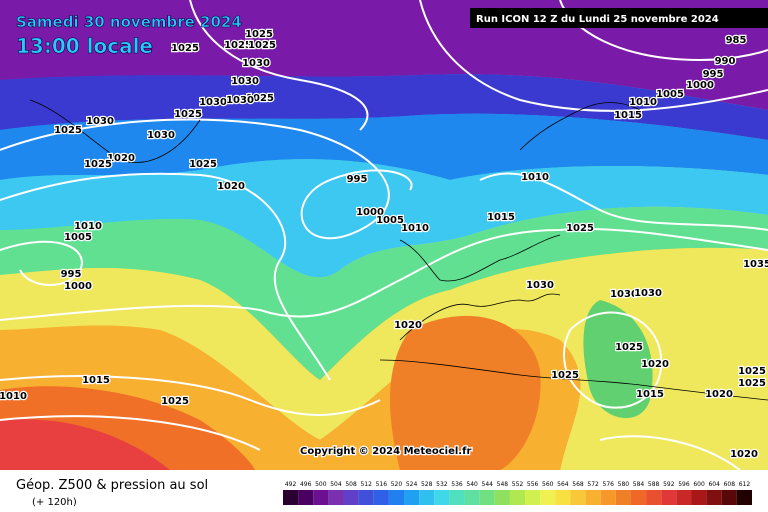 The image size is (768, 512). I want to click on legend-label: 604, so click(714, 484).